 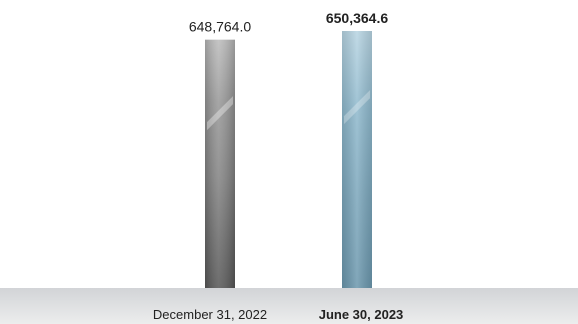 I want to click on category-label-2: June 30, 2023, so click(x=361, y=314).